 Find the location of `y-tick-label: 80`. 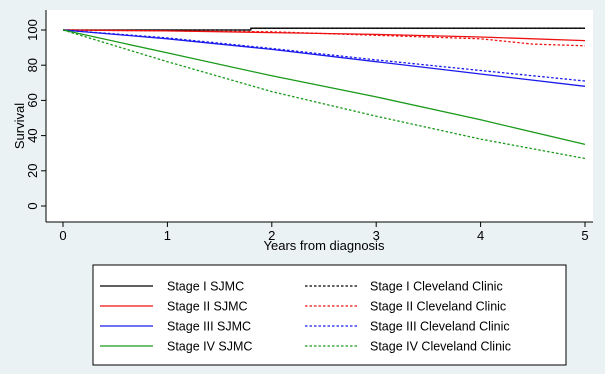

y-tick-label: 80 is located at coordinates (32, 65).